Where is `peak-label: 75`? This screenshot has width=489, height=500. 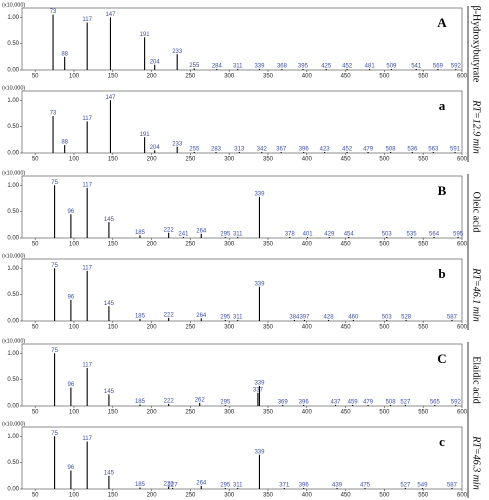 peak-label: 75 is located at coordinates (54, 183).